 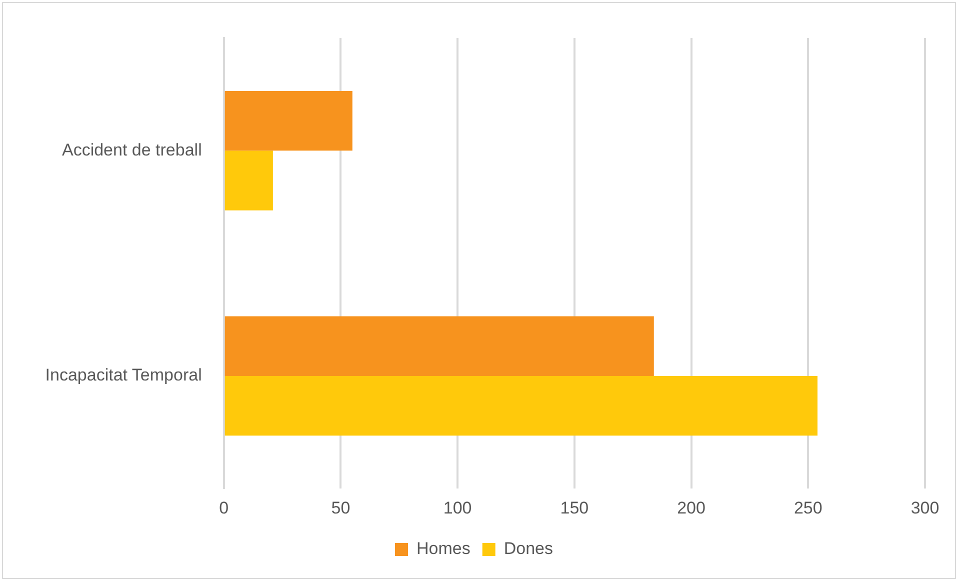 I want to click on x-tick-label: 150, so click(x=574, y=508).